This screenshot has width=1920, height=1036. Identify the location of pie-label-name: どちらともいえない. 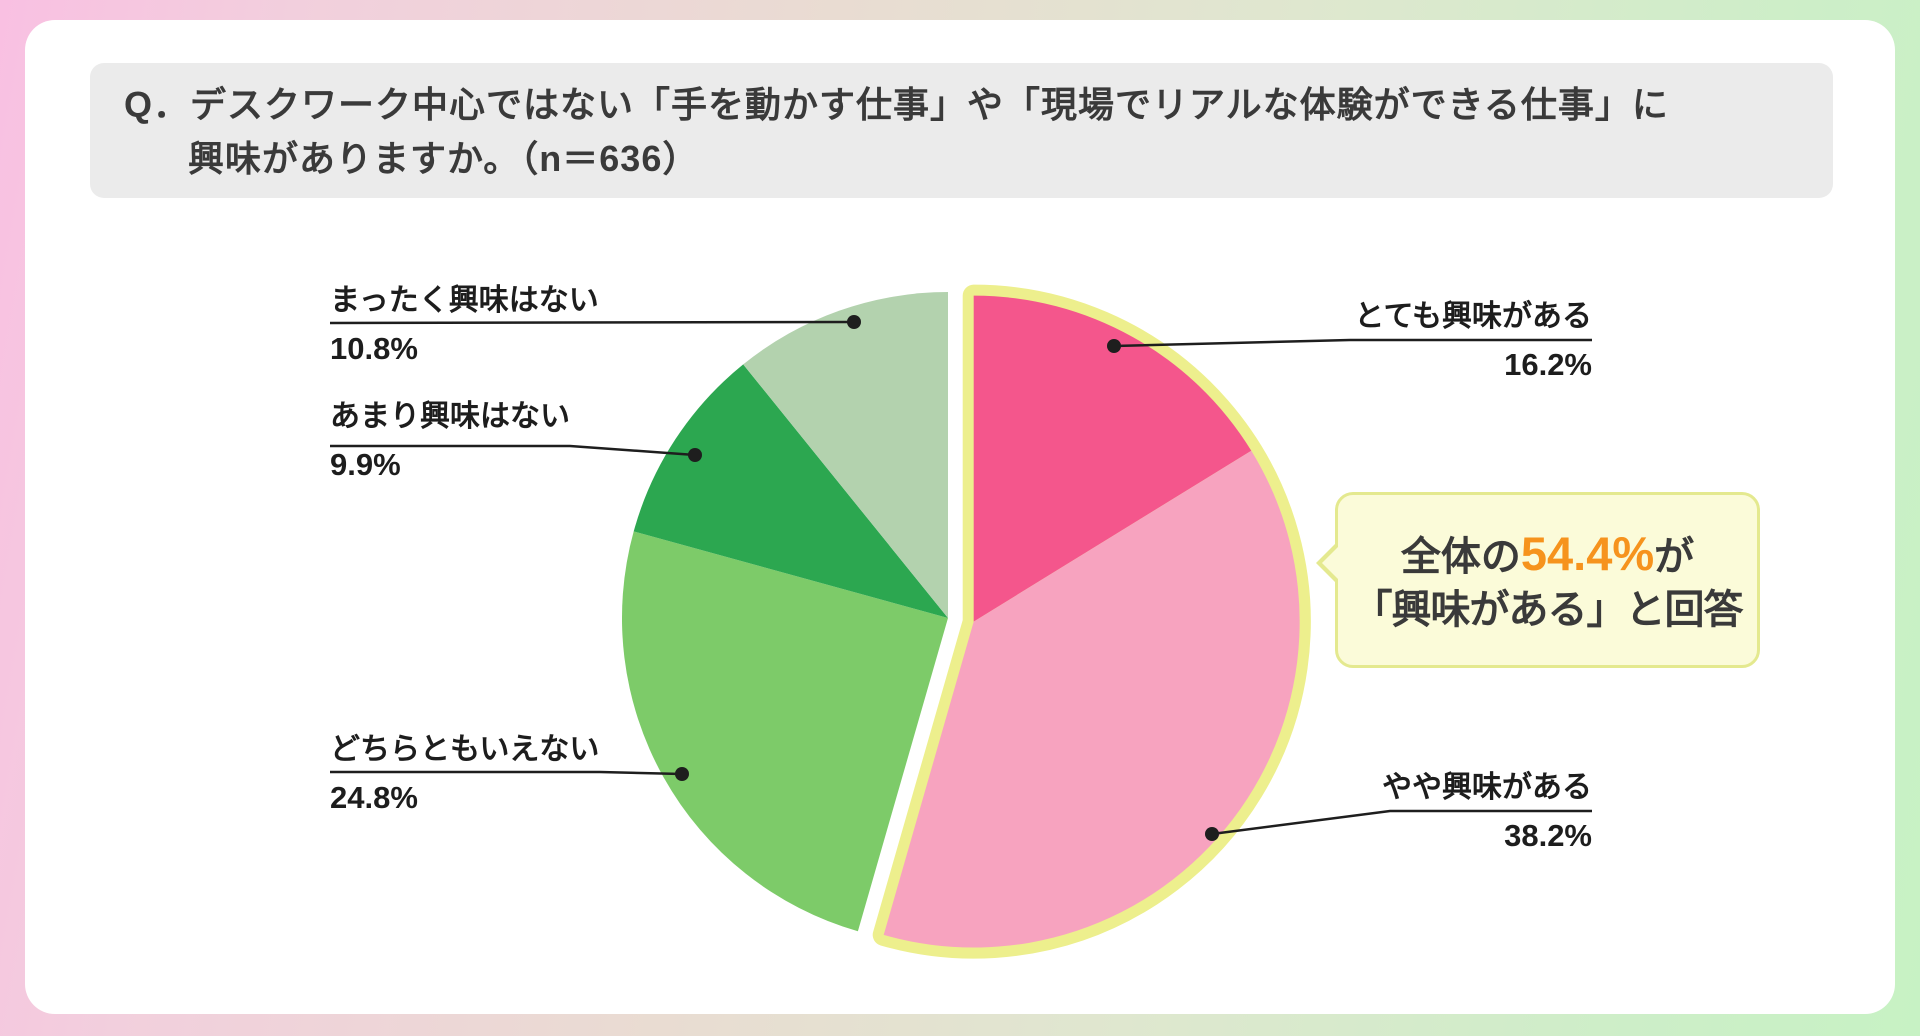
(465, 749).